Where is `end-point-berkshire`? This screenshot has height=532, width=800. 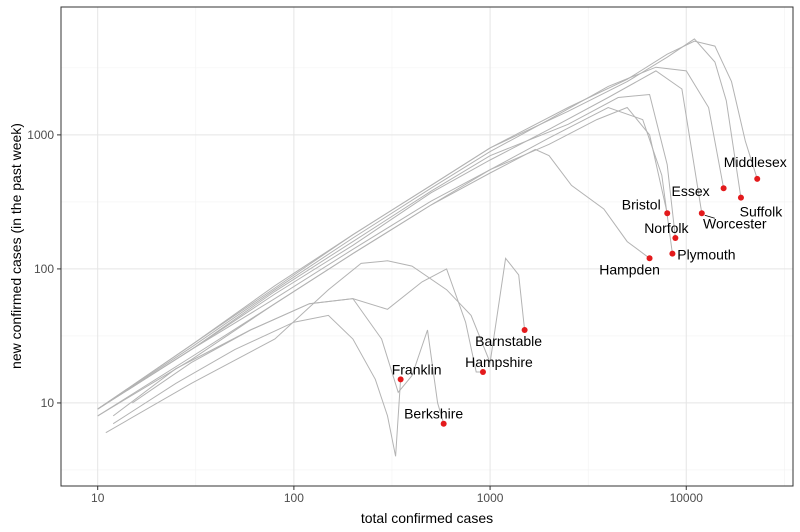 end-point-berkshire is located at coordinates (443, 423).